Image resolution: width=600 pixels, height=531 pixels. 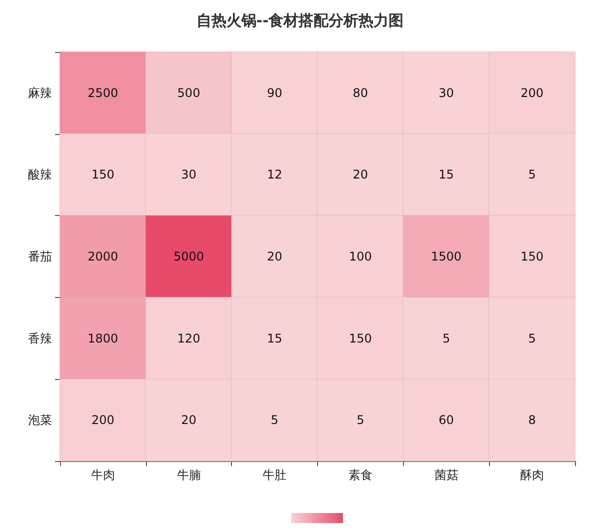 I want to click on data-label: 2500, so click(x=103, y=93).